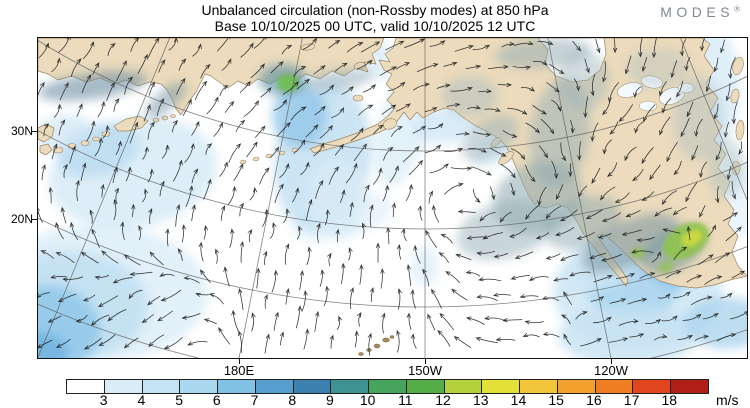 The height and width of the screenshot is (408, 750). Describe the element at coordinates (443, 400) in the screenshot. I see `colorbar-tick-label-12: 12` at that location.